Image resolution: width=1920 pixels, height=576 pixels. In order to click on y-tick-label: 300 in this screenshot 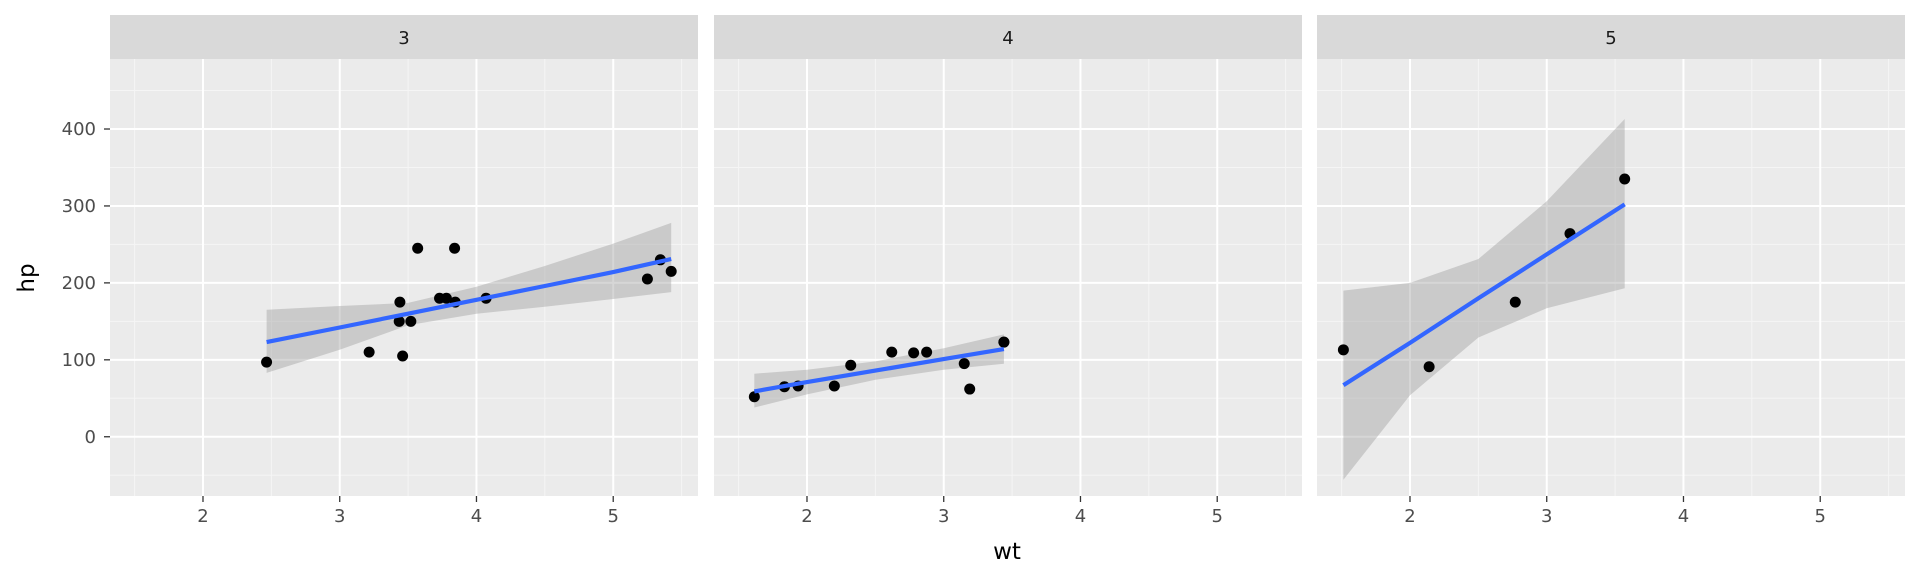, I will do `click(79, 206)`.